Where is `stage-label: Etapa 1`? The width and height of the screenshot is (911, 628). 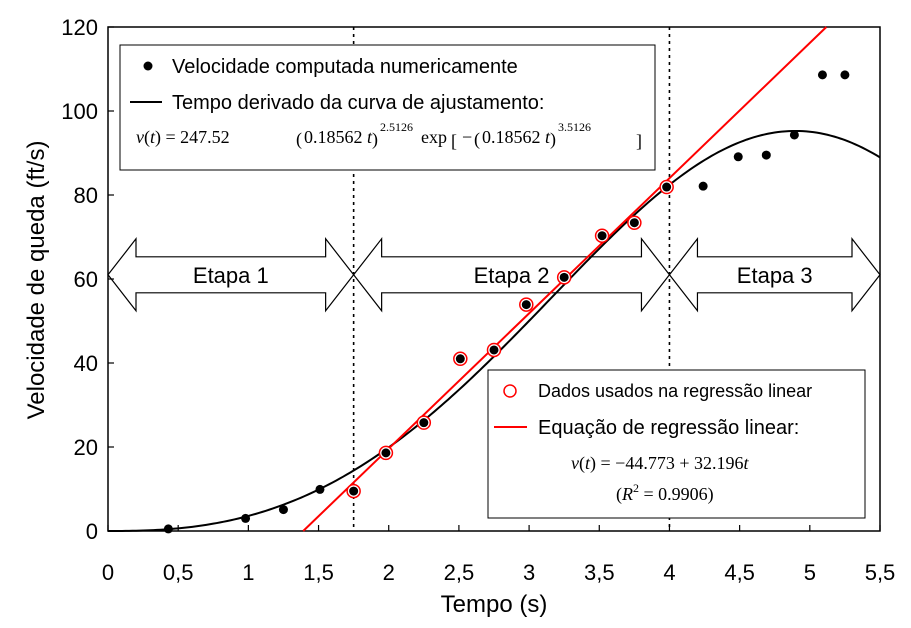
stage-label: Etapa 1 is located at coordinates (231, 275).